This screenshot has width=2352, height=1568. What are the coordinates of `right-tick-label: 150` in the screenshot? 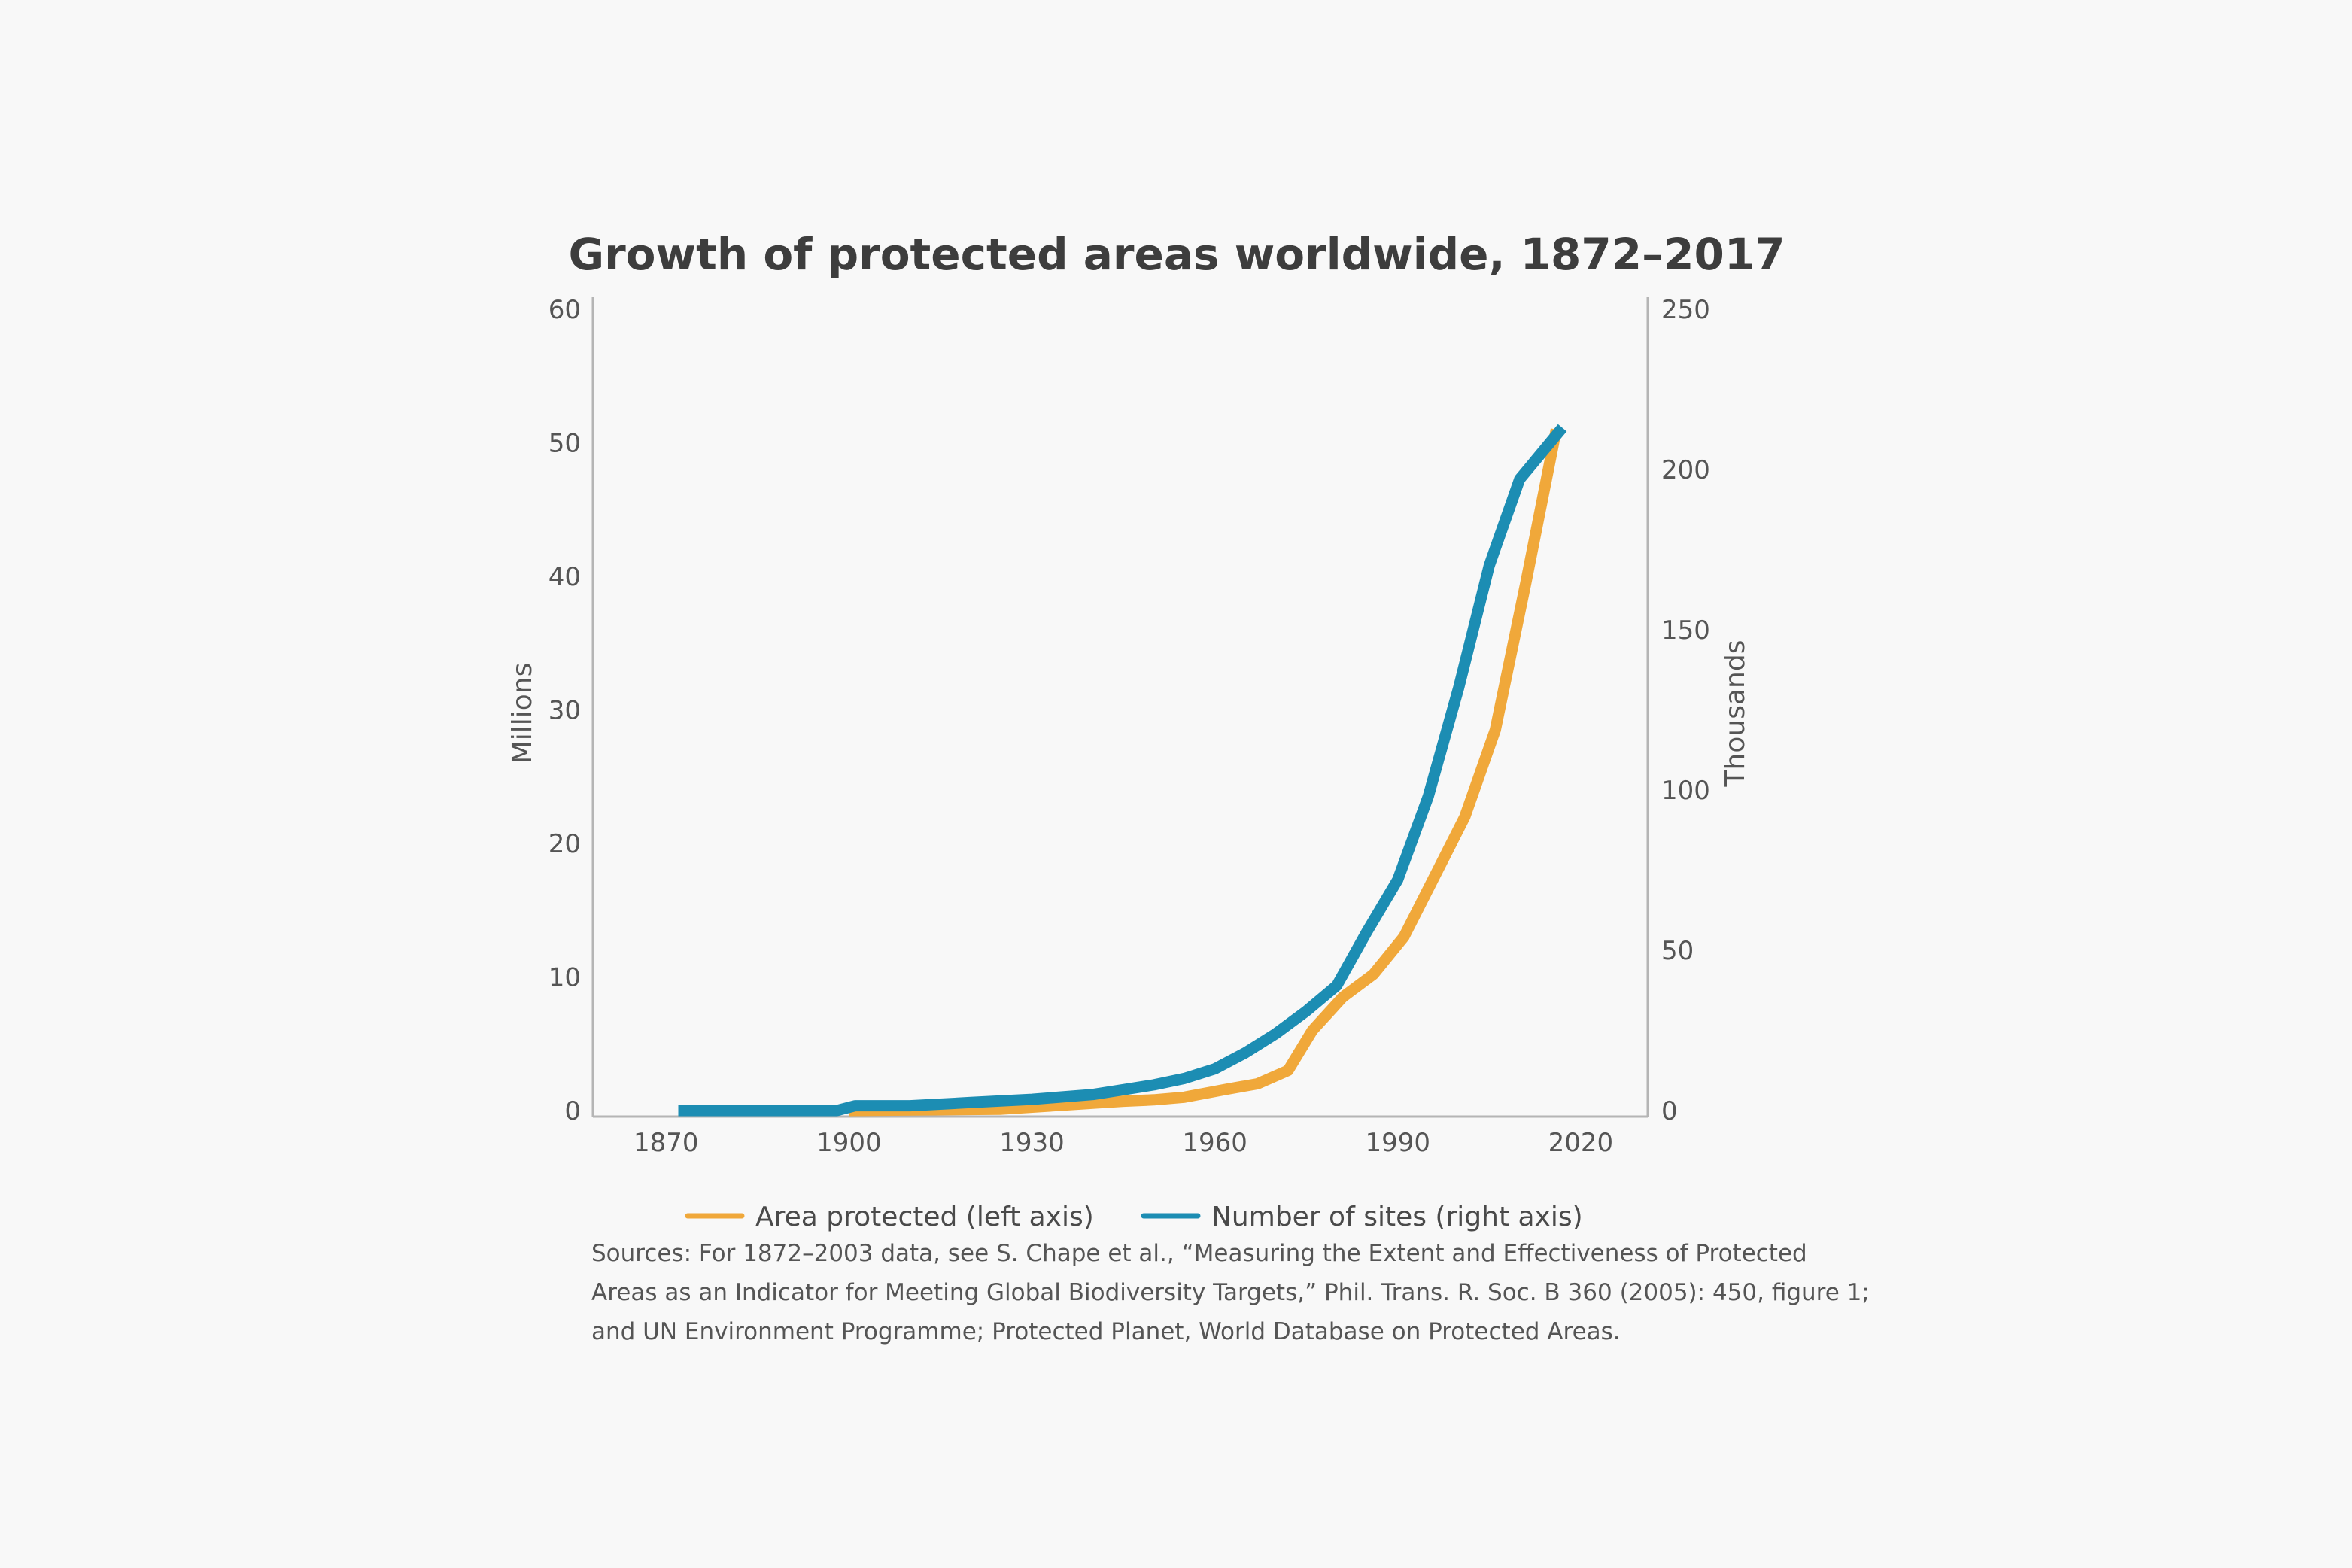 It's located at (1686, 630).